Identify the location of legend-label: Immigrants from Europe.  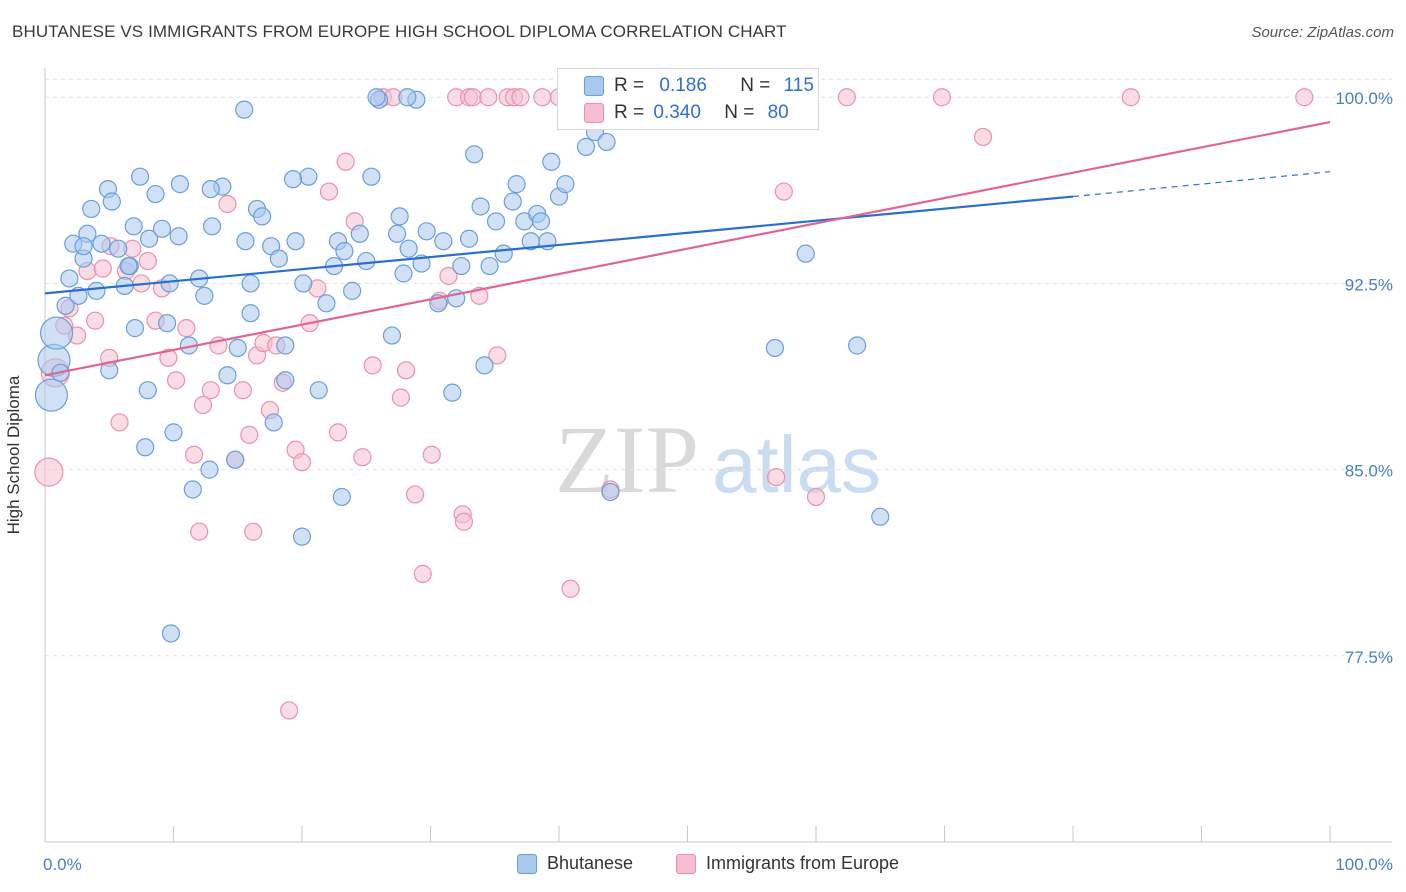
(803, 863).